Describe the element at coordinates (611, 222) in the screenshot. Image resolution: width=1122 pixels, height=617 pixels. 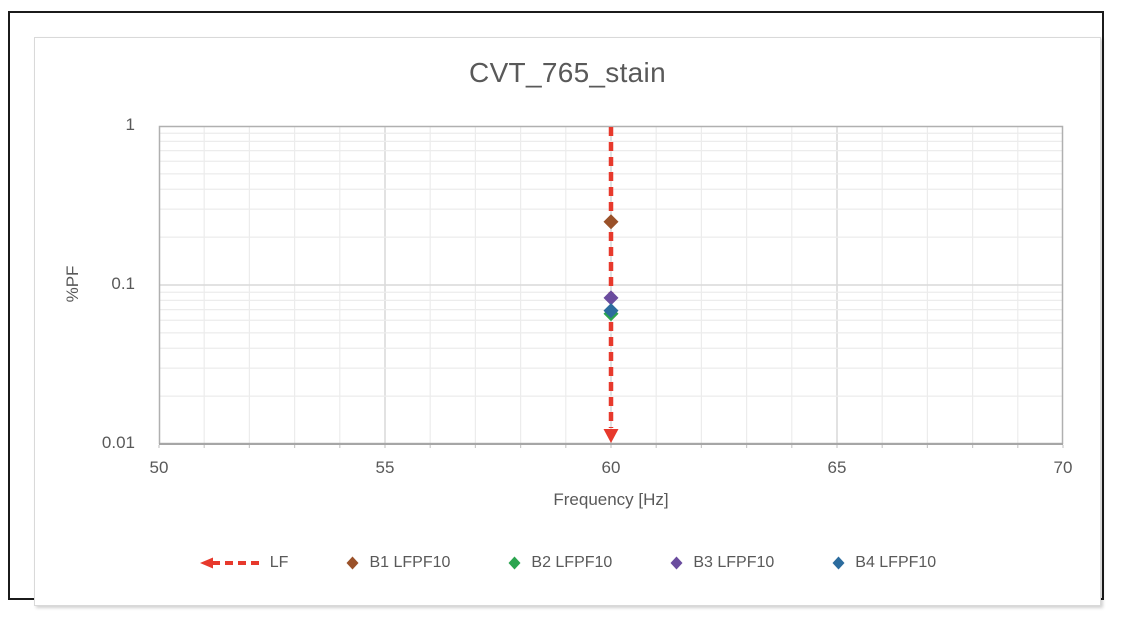
I see `data-point-b1-lfpf10` at that location.